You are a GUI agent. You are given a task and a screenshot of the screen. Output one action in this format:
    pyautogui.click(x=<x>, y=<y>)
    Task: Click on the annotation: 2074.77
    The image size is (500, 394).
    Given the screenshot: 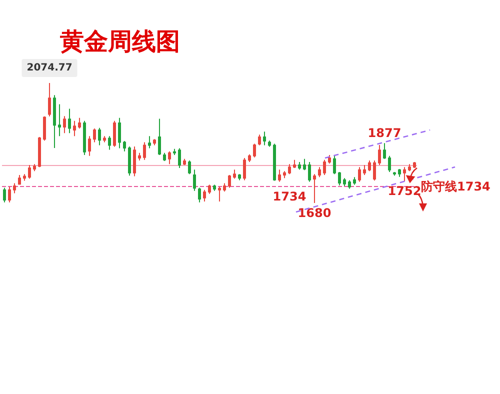 What is the action you would take?
    pyautogui.click(x=49, y=68)
    